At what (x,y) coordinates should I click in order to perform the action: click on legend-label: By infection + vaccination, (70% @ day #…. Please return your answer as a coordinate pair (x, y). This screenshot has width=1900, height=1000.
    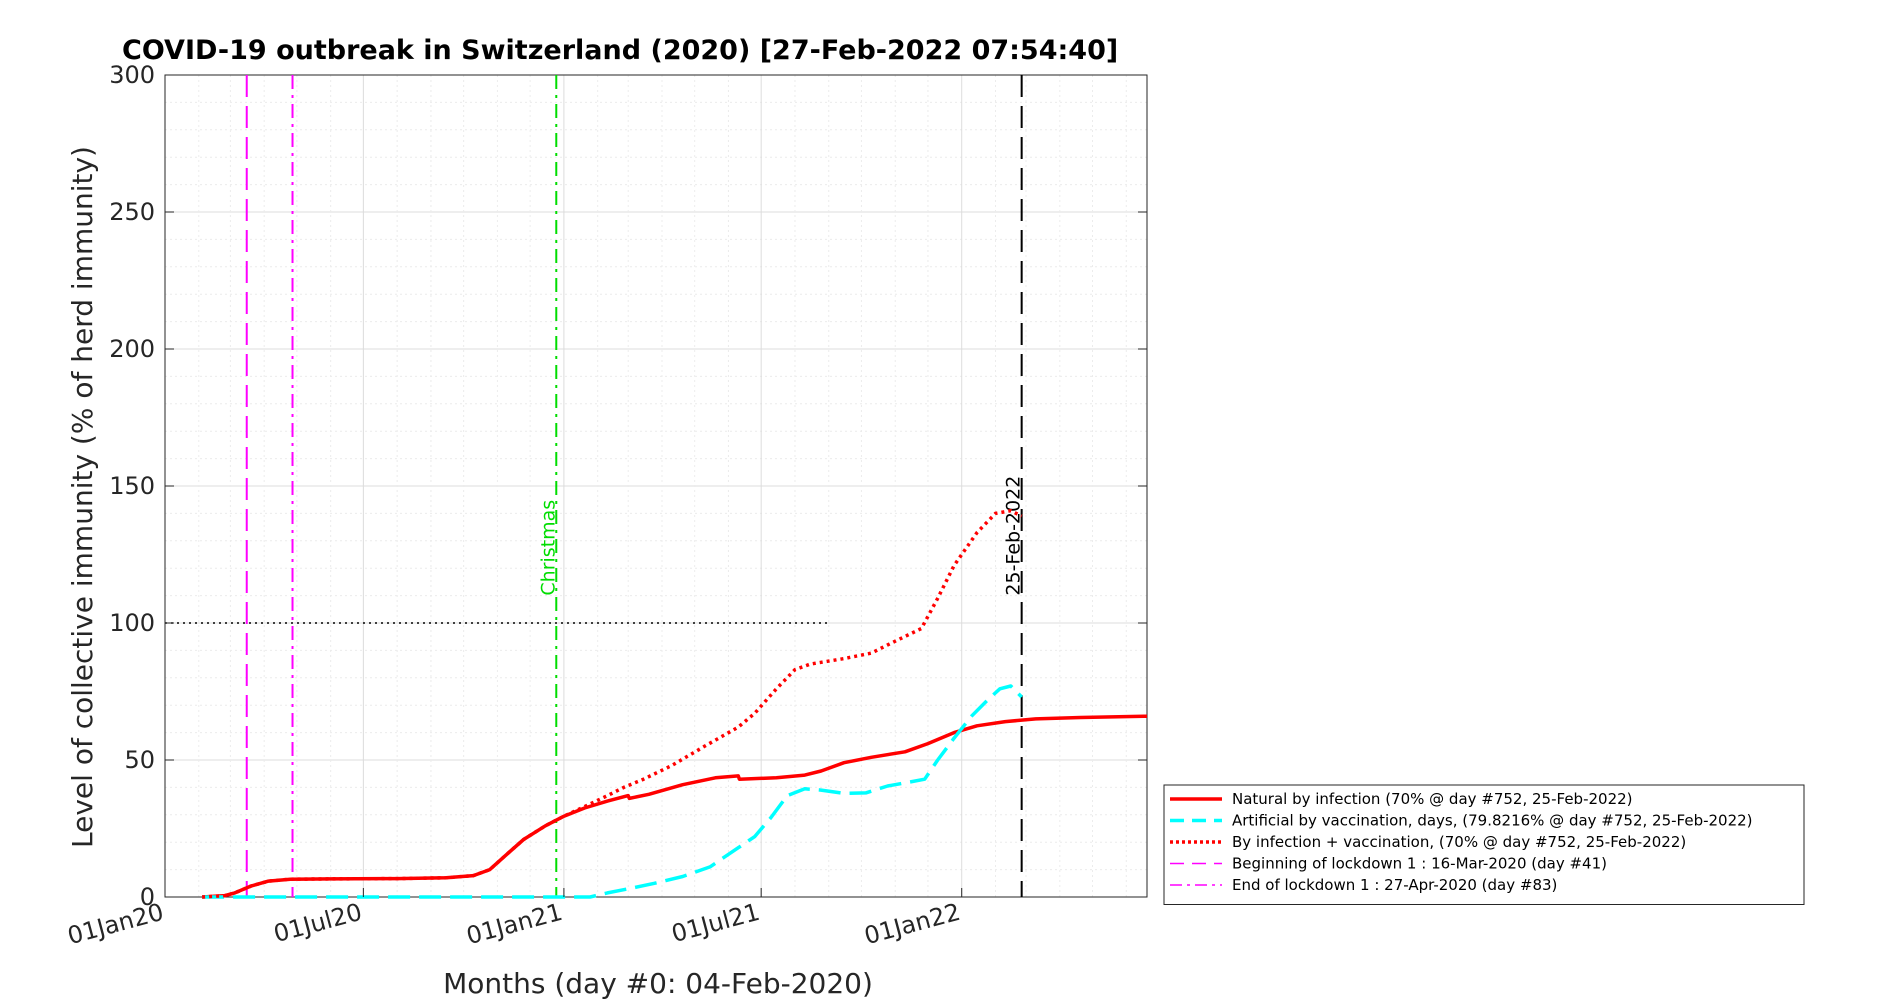
    Looking at the image, I should click on (1459, 842).